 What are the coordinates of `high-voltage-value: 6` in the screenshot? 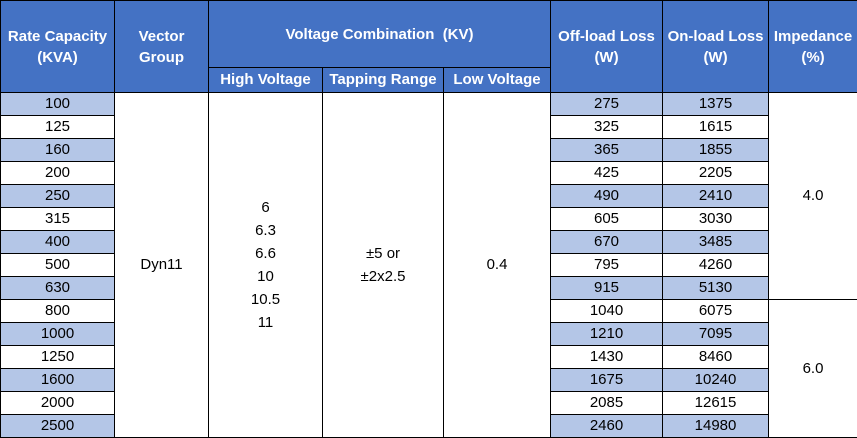 It's located at (265, 207).